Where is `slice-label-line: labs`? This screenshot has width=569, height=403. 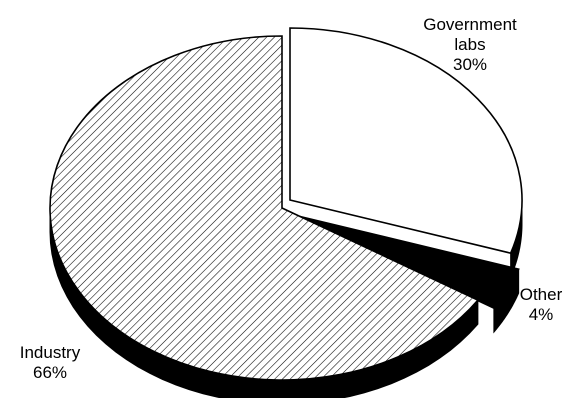 slice-label-line: labs is located at coordinates (469, 44).